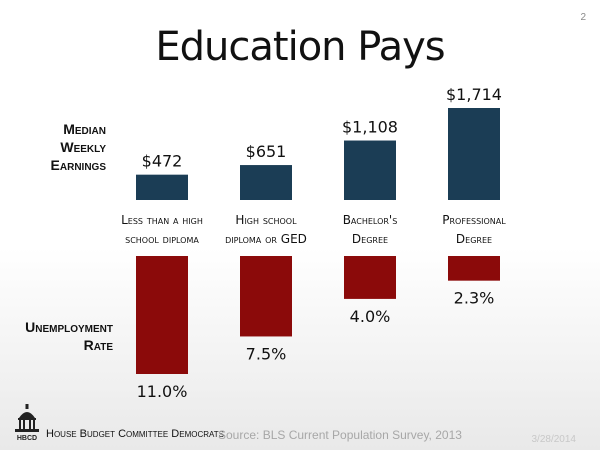 The width and height of the screenshot is (600, 450). What do you see at coordinates (162, 391) in the screenshot?
I see `unemployment-value-label: 11.0%` at bounding box center [162, 391].